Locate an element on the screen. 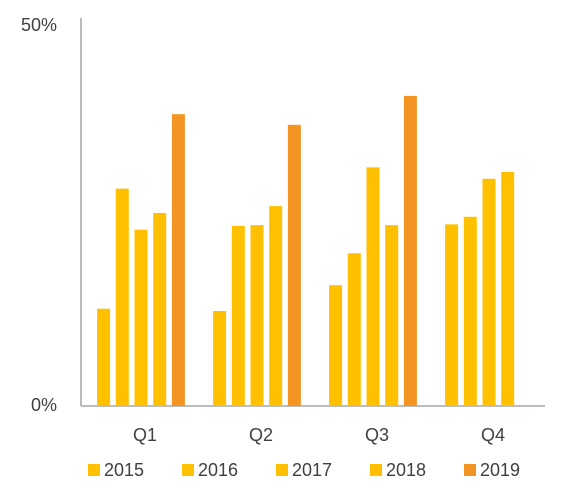  legend-label: 2015 is located at coordinates (124, 470).